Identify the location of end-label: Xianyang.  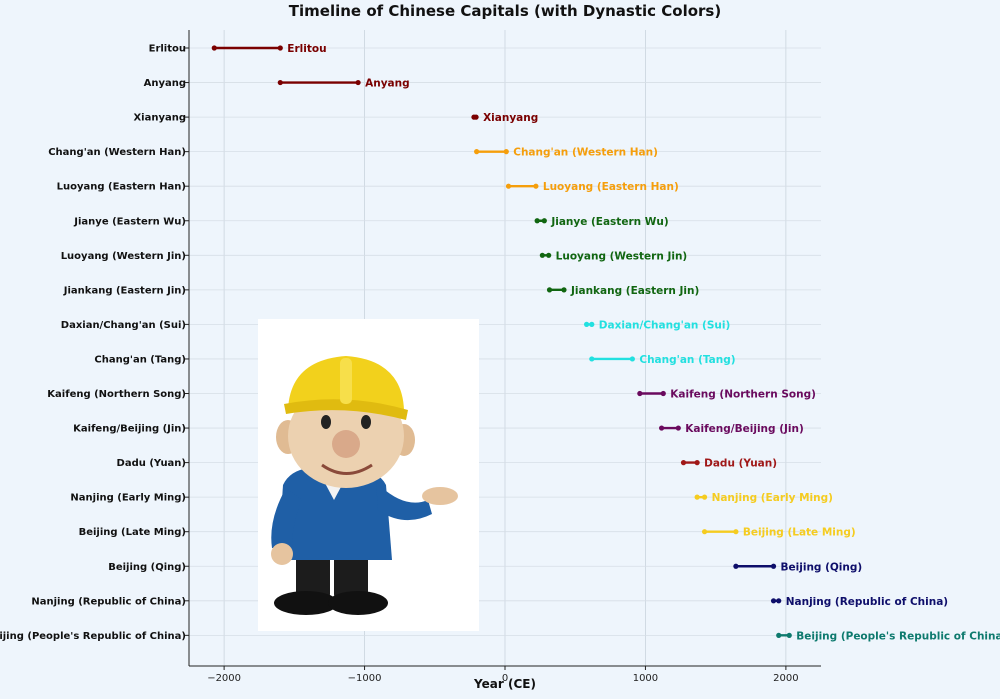
(510, 118).